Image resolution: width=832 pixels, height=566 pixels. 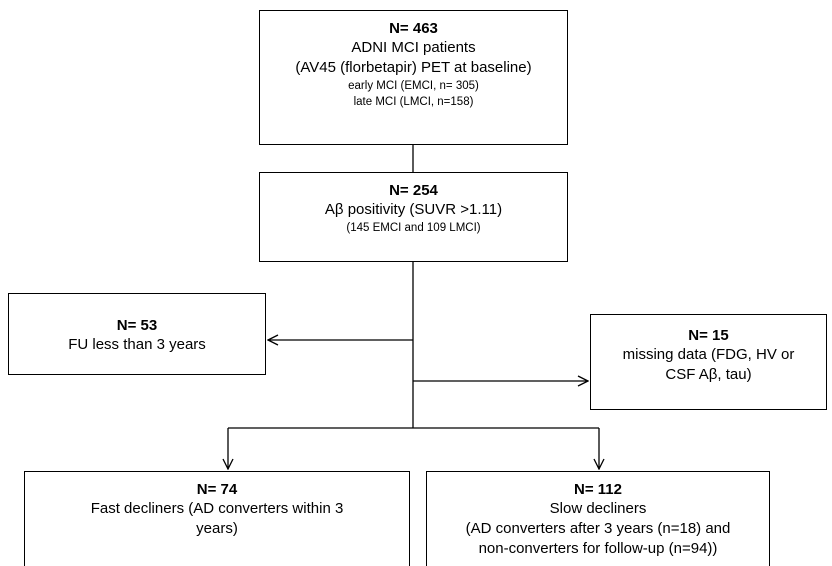 I want to click on enrolled-lmci-count: late MCI (LMCI, n=158), so click(x=413, y=102).